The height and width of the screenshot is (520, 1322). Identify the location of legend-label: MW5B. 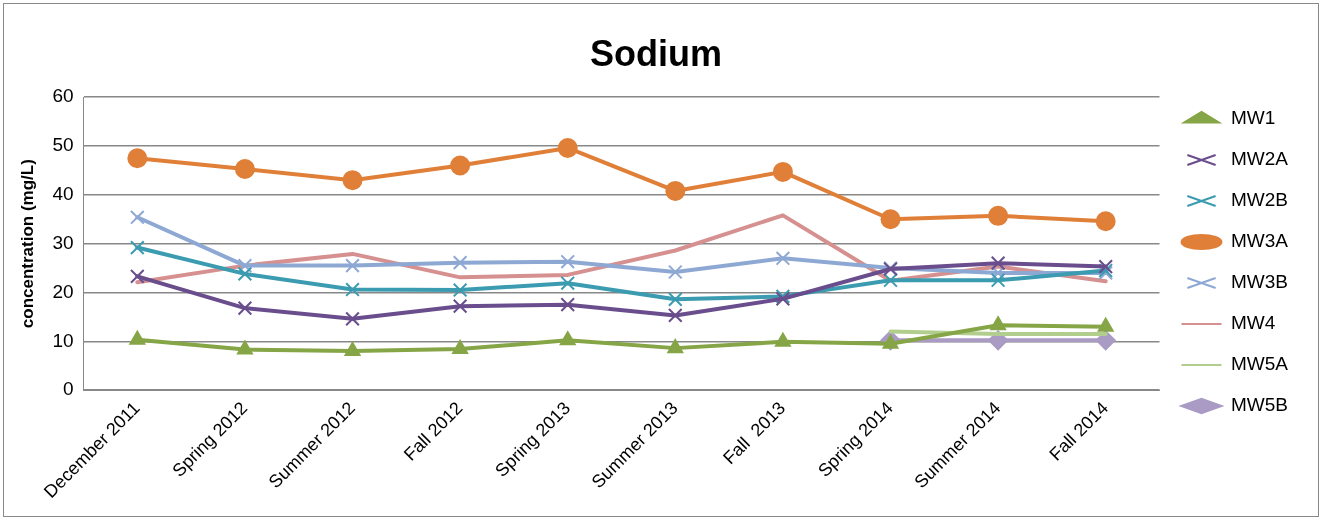
(1259, 405).